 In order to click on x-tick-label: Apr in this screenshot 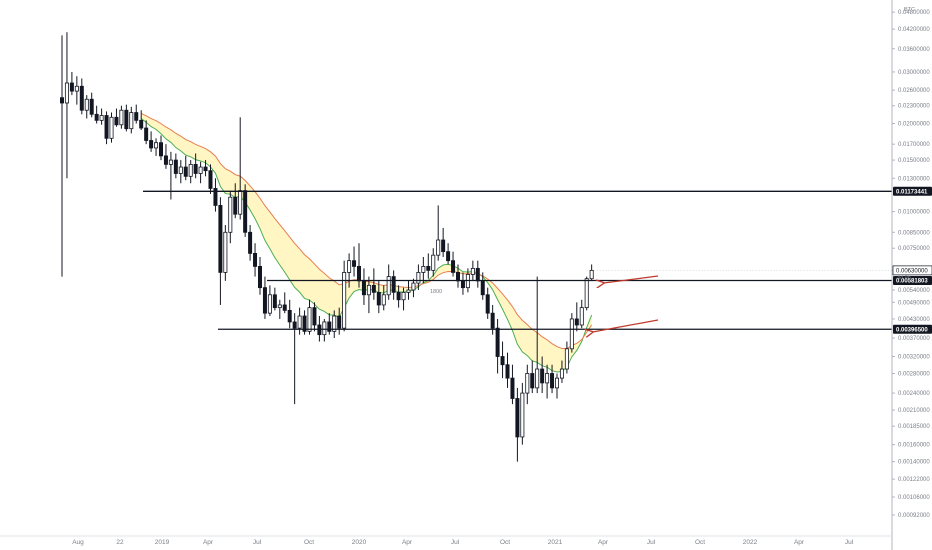, I will do `click(208, 542)`.